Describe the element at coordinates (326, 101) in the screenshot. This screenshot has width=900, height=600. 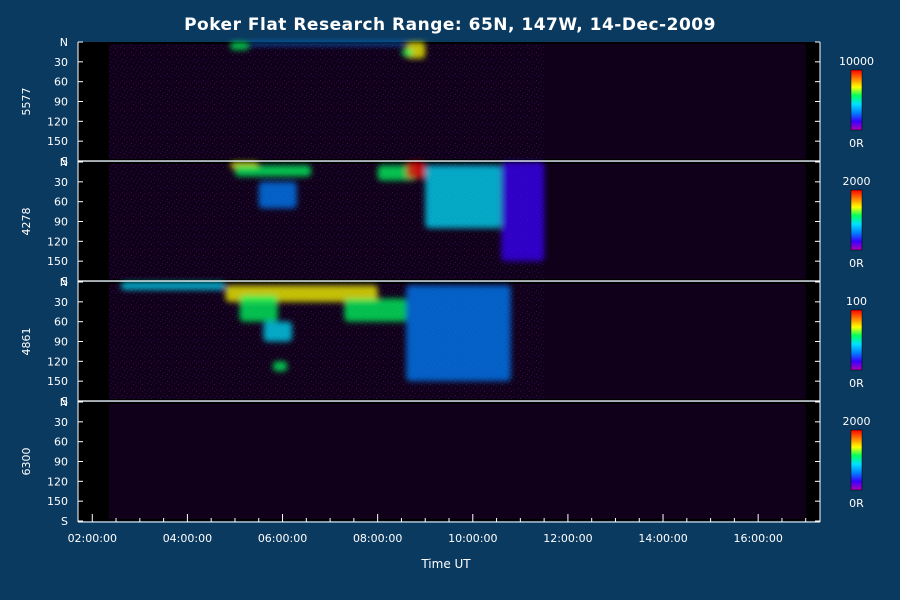
I see `noise-speckle` at that location.